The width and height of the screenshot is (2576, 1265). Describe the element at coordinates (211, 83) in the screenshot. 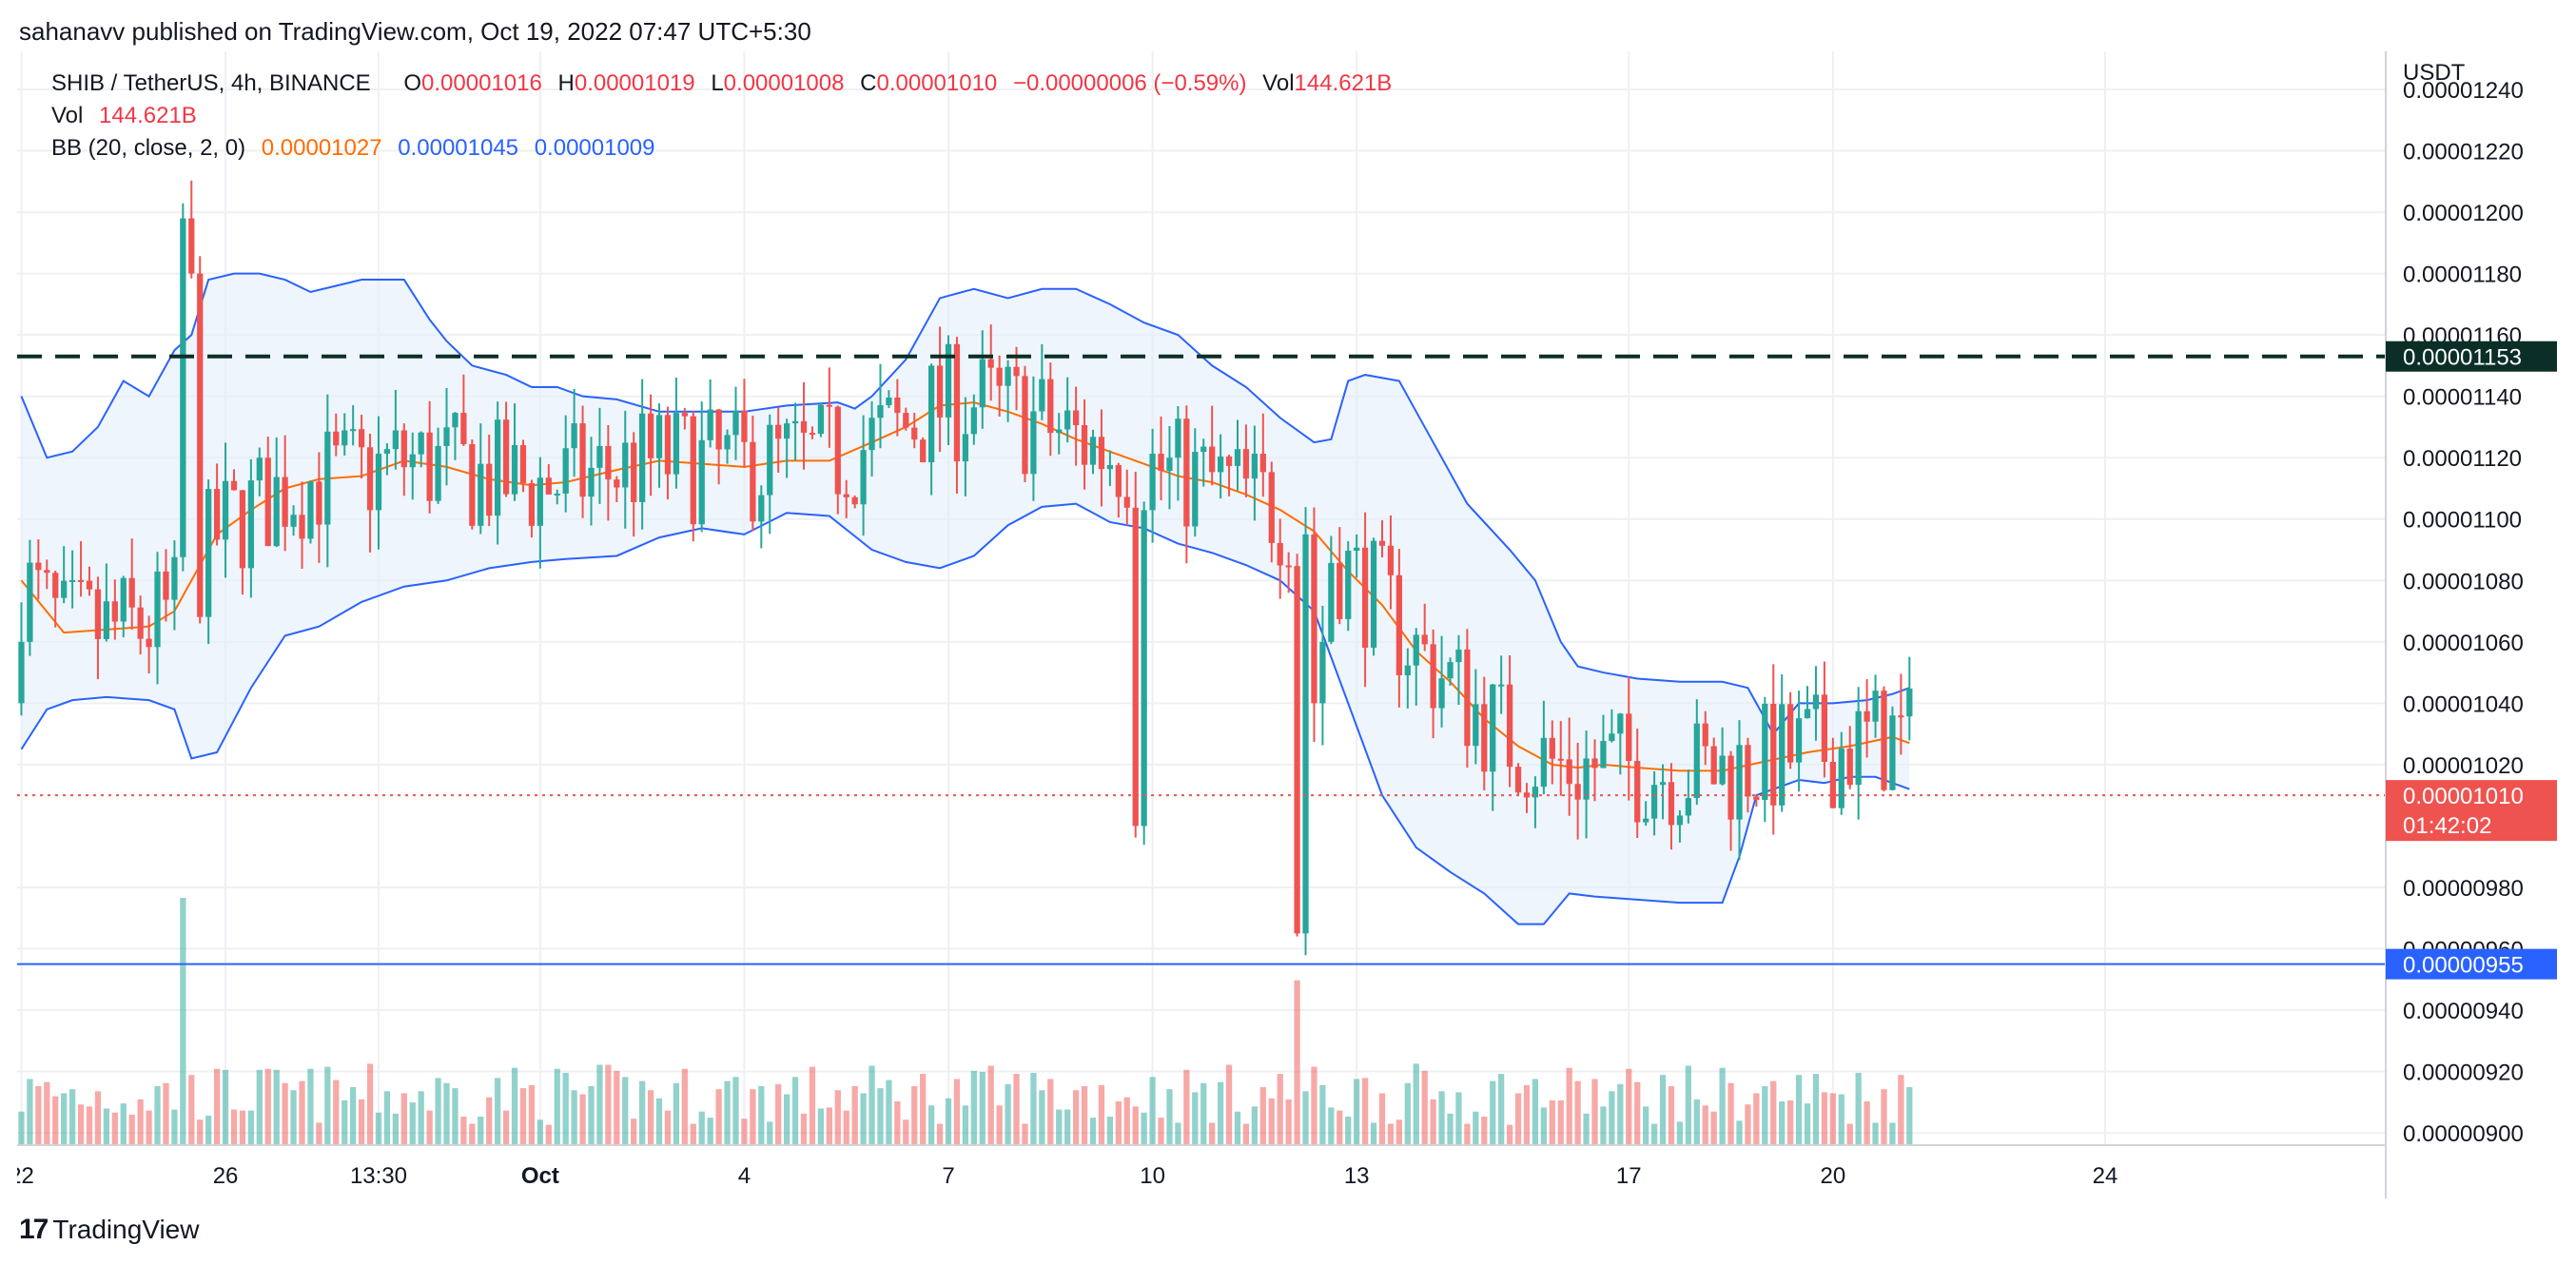

I see `symbol-label: SHIB / TetherUS, 4h, BINANCE` at that location.